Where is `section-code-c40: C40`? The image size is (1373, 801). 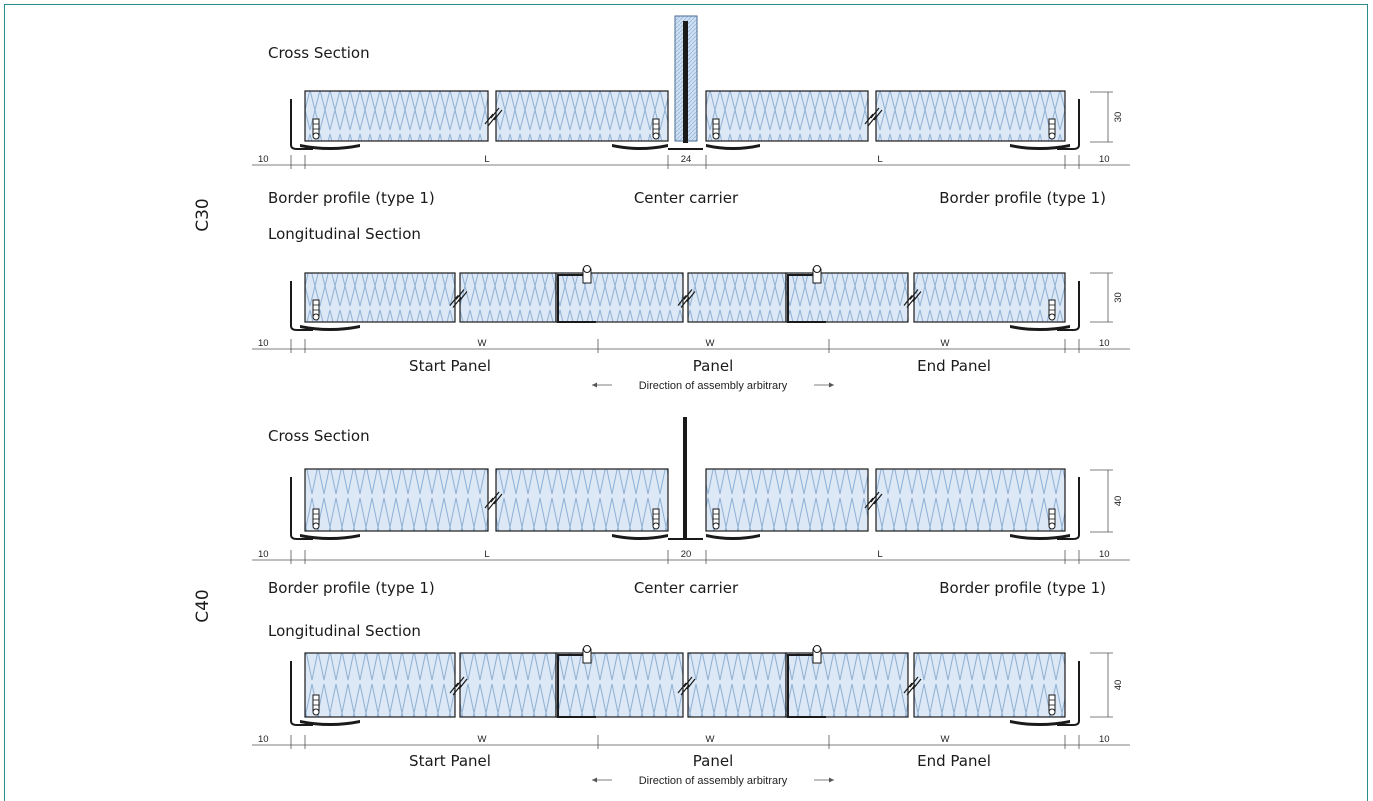 section-code-c40: C40 is located at coordinates (203, 606).